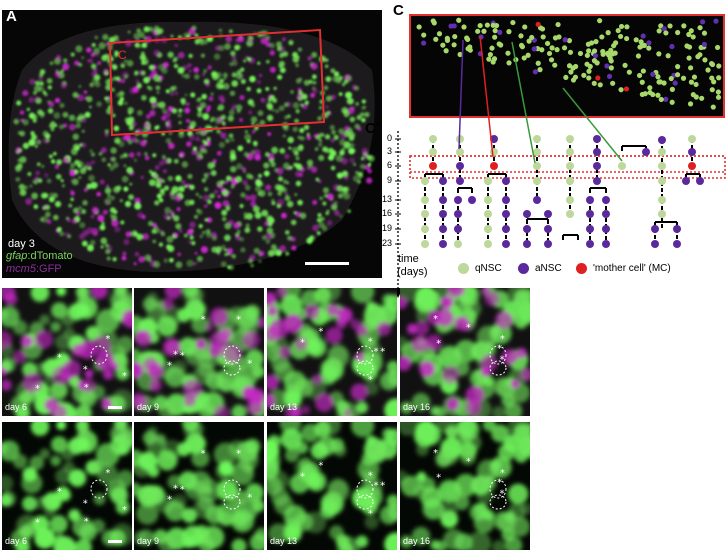 The image size is (728, 553). I want to click on time-tick-label: 13, so click(386, 199).